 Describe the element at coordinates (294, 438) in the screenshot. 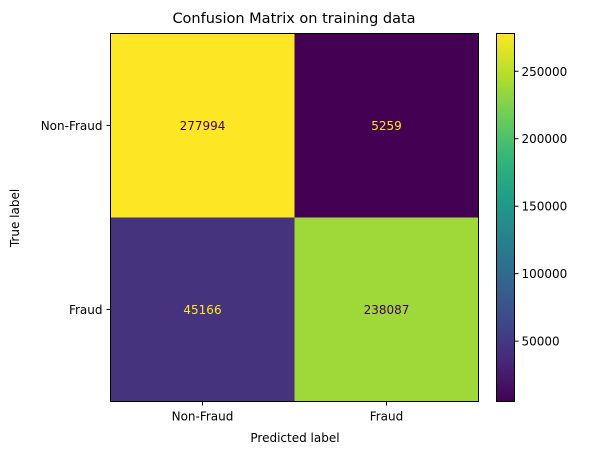

I see `x-axis-label: Predicted label` at that location.